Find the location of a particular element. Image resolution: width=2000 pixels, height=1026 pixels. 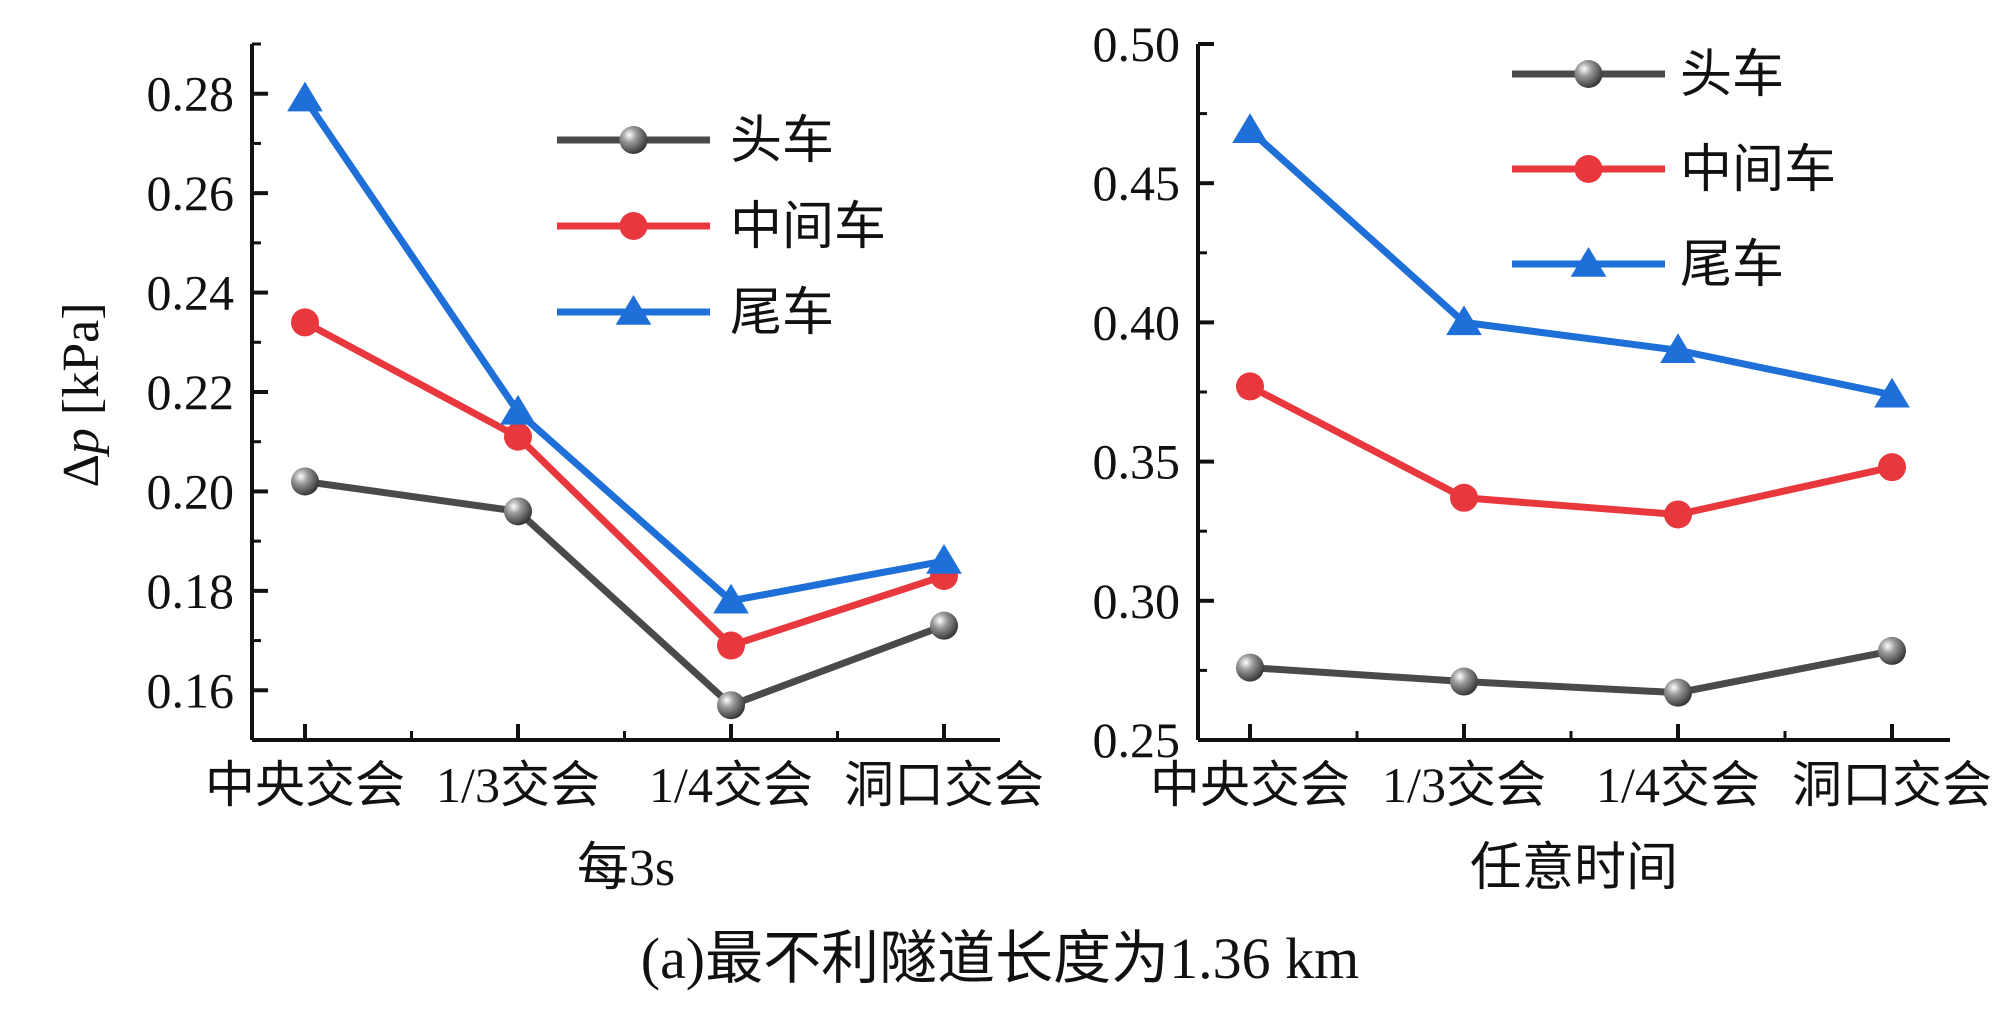

left-x-tick-label: 1/4交会 is located at coordinates (731, 785).